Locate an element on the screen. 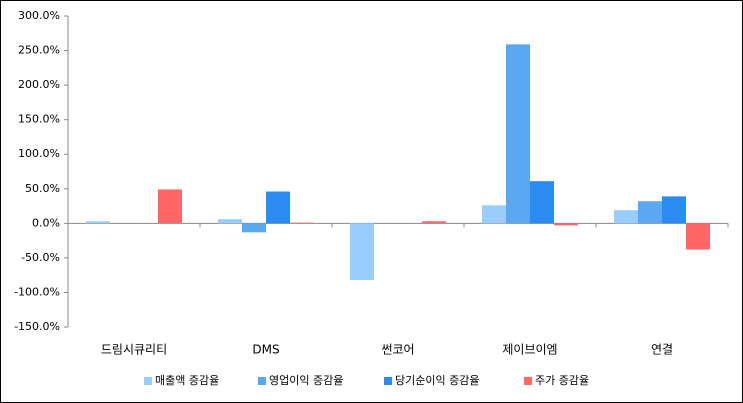 The width and height of the screenshot is (743, 403). legend-label: 매출액 증감율 is located at coordinates (187, 380).